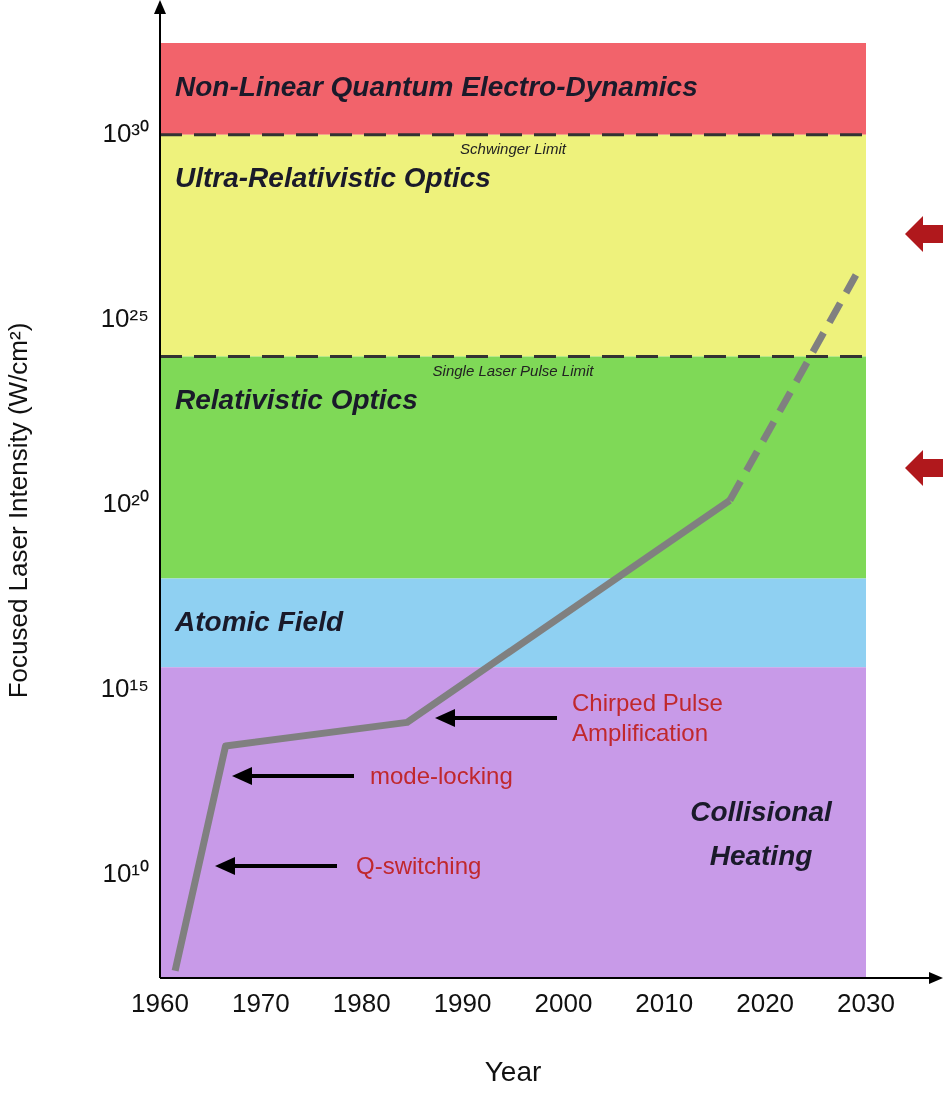 The width and height of the screenshot is (943, 1094). What do you see at coordinates (513, 371) in the screenshot?
I see `ref-line-label: Single Laser Pulse Limit` at bounding box center [513, 371].